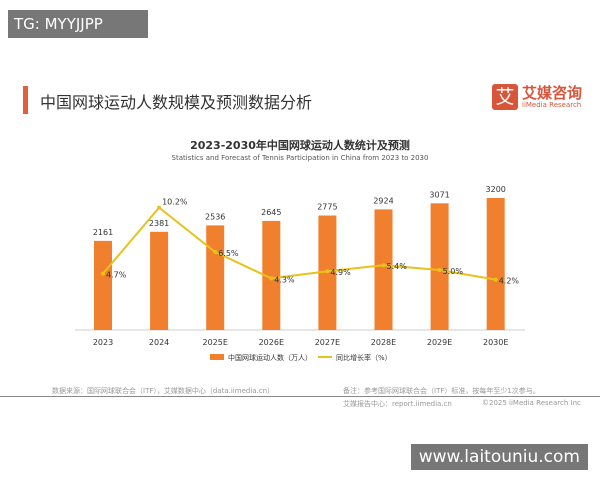 The height and width of the screenshot is (480, 600). What do you see at coordinates (159, 223) in the screenshot?
I see `bar-label: 2381` at bounding box center [159, 223].